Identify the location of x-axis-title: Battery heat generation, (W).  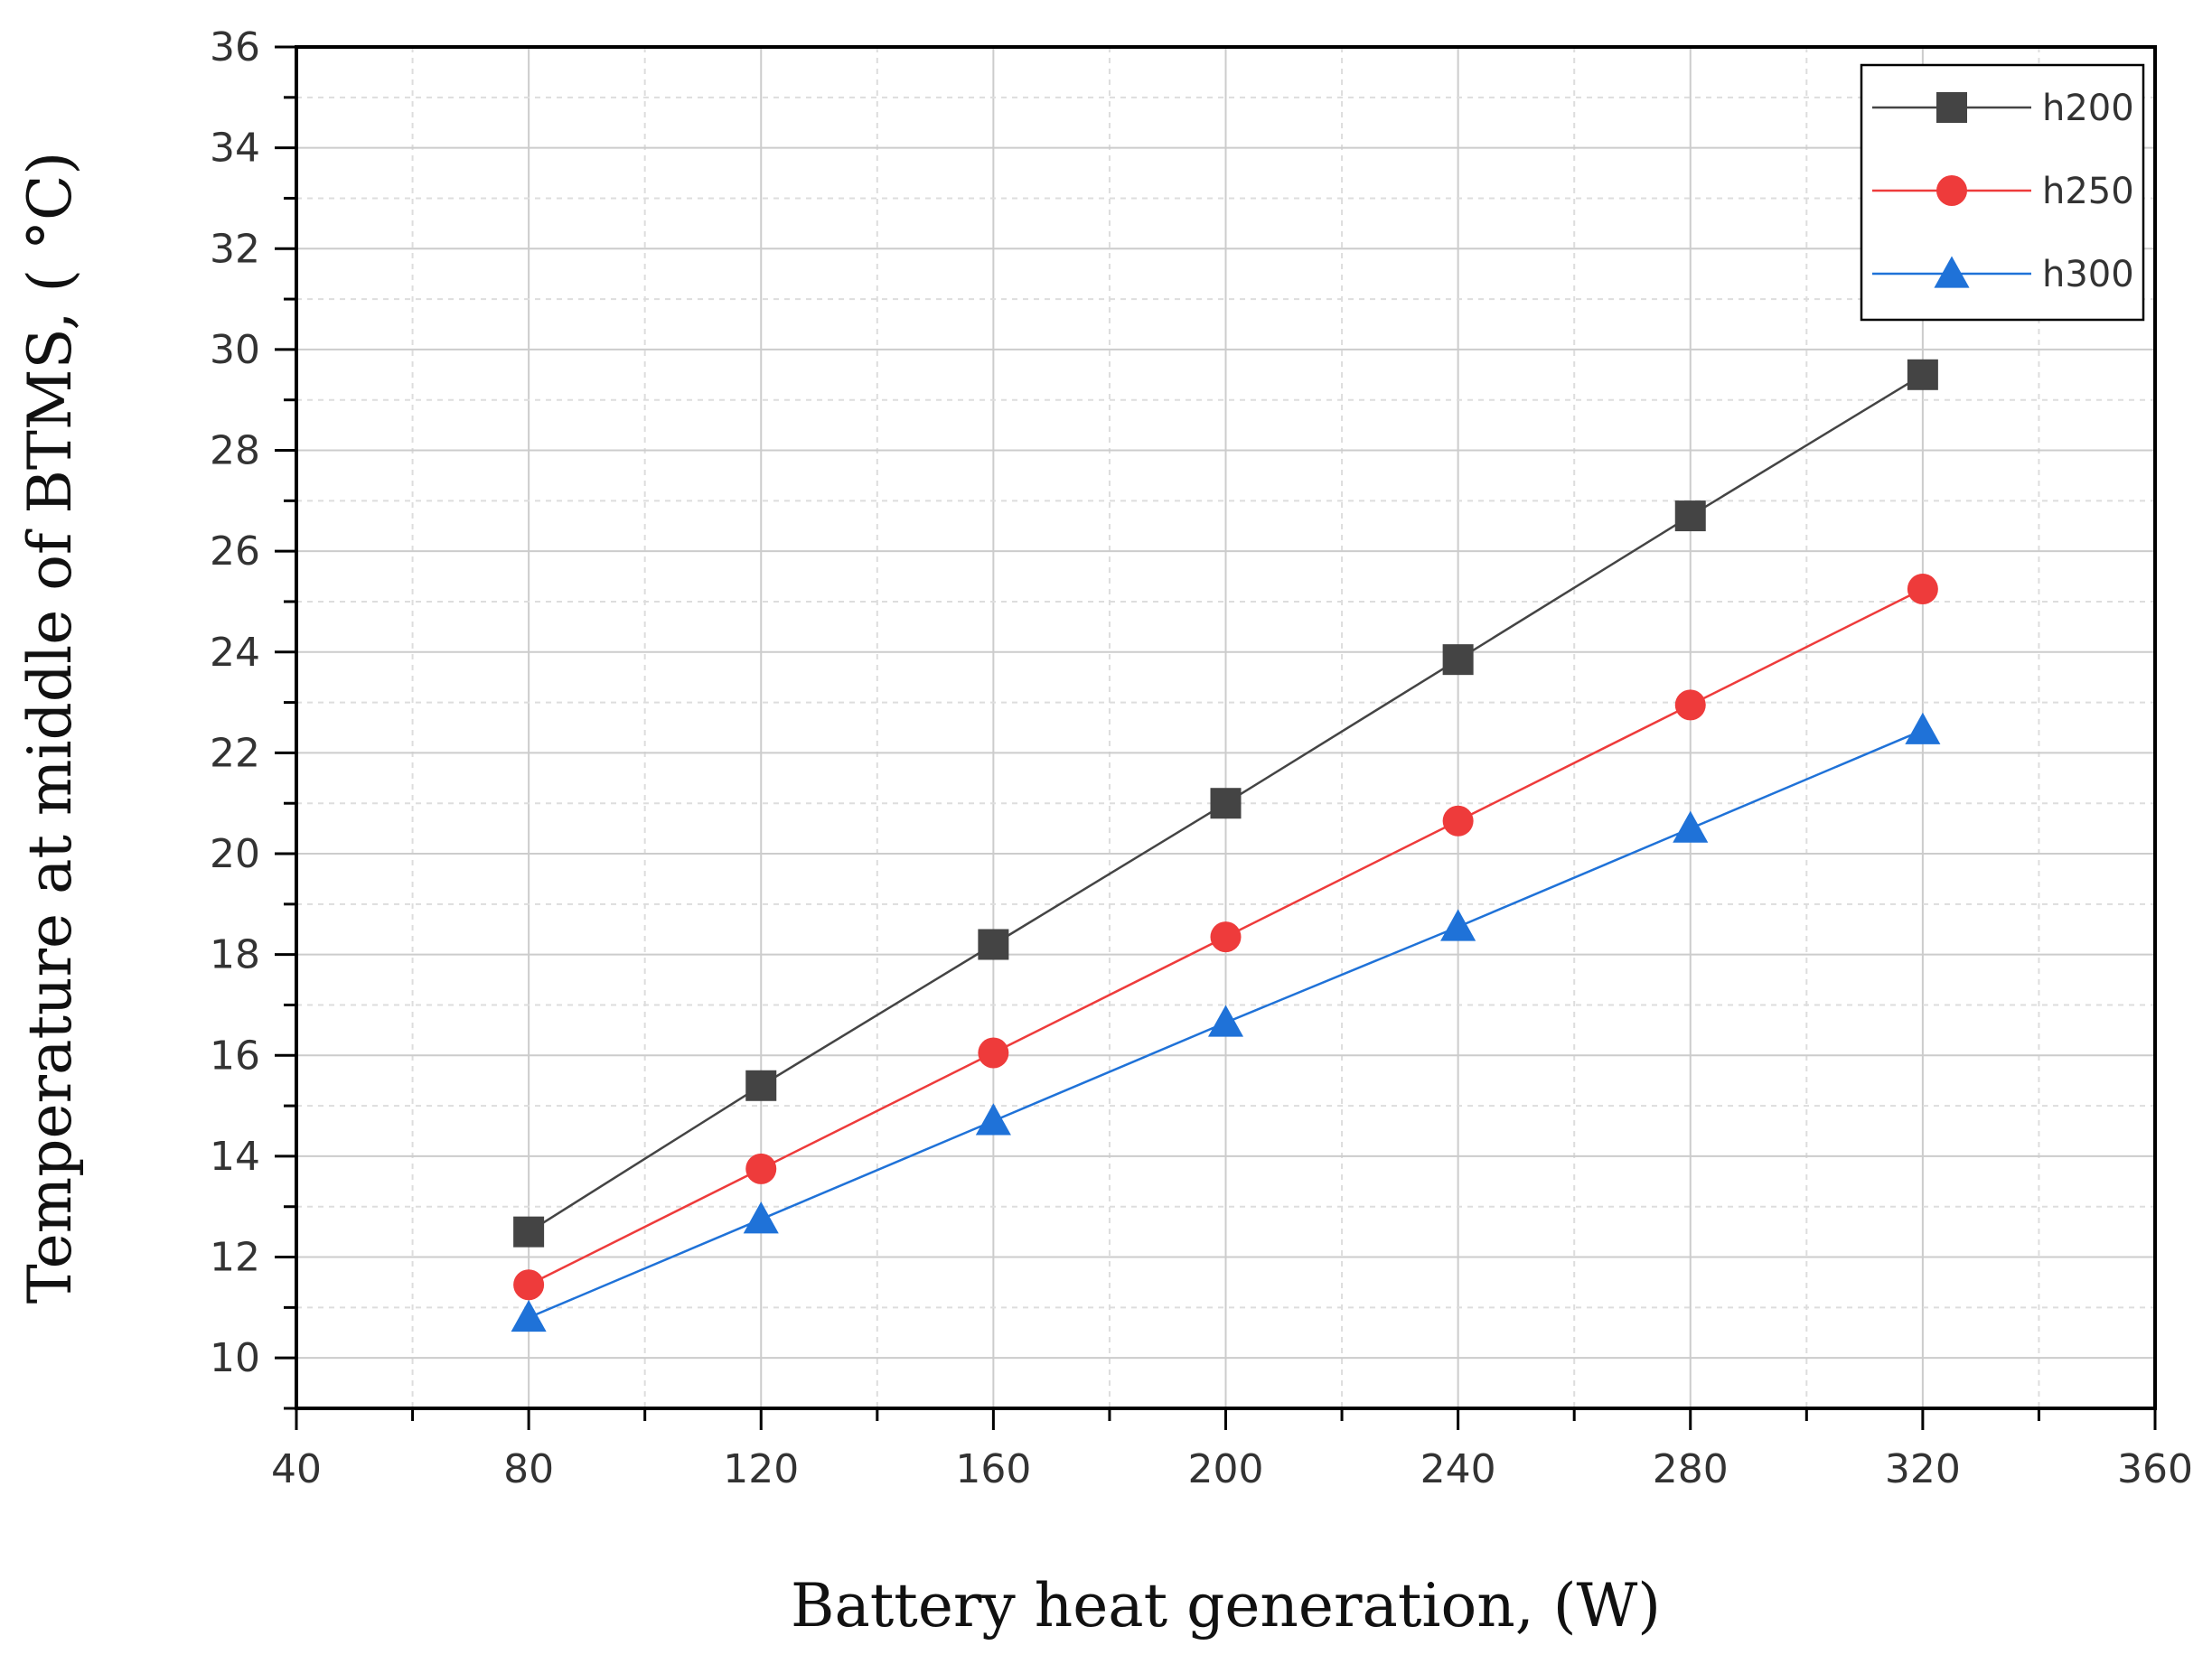
(1226, 1606).